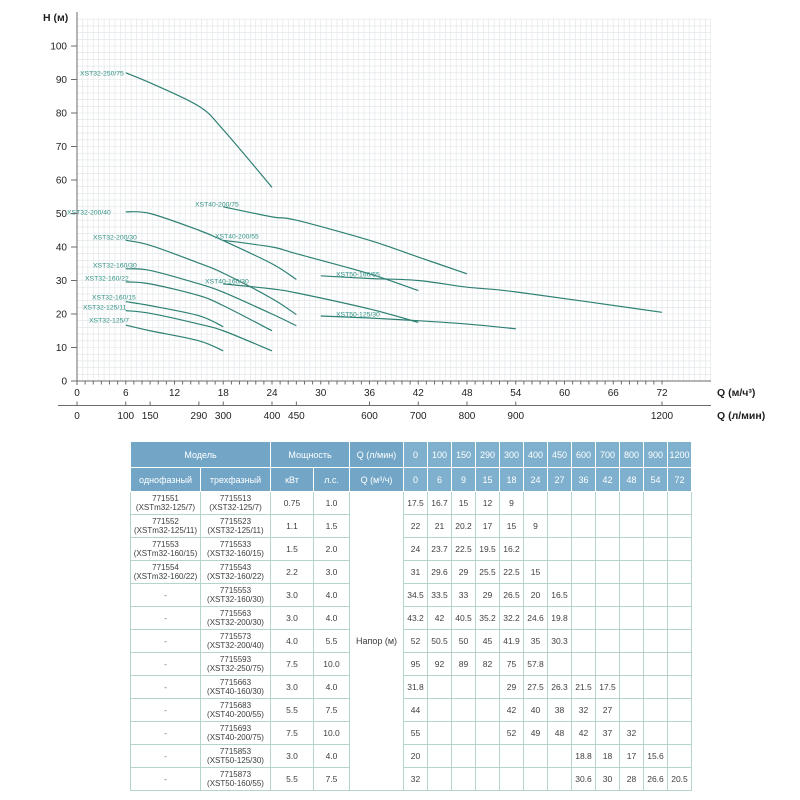 This screenshot has height=800, width=800. What do you see at coordinates (463, 572) in the screenshot?
I see `head-value-cell: 29` at bounding box center [463, 572].